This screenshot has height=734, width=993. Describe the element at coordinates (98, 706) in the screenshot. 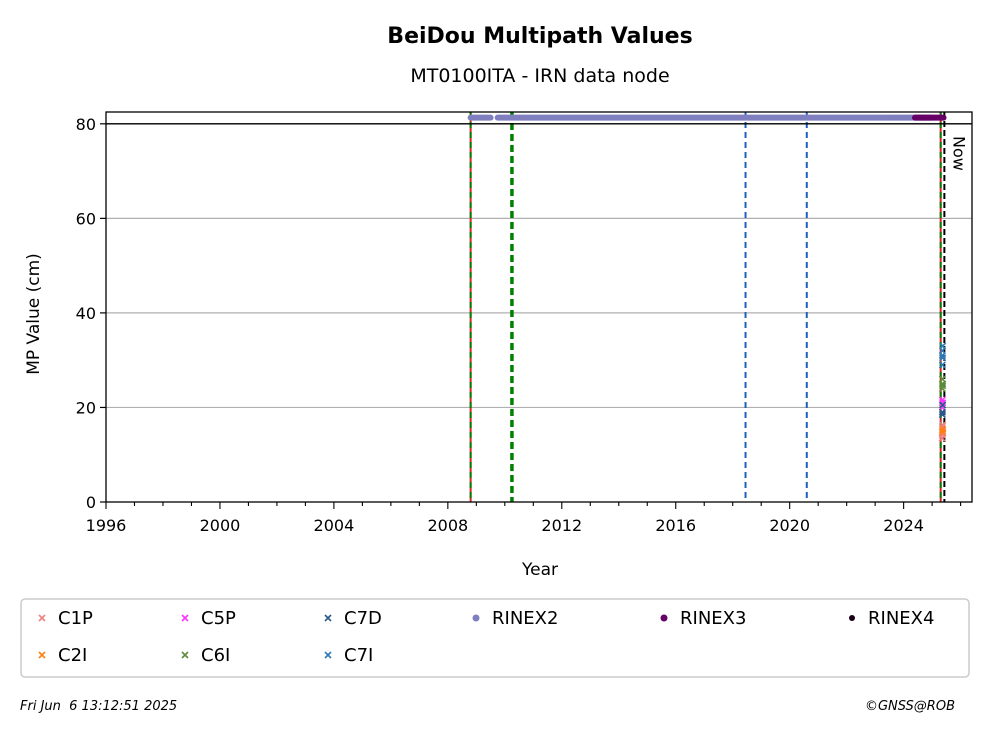

I see `footer-timestamp: Fri Jun 6 13:12:51 2025` at that location.